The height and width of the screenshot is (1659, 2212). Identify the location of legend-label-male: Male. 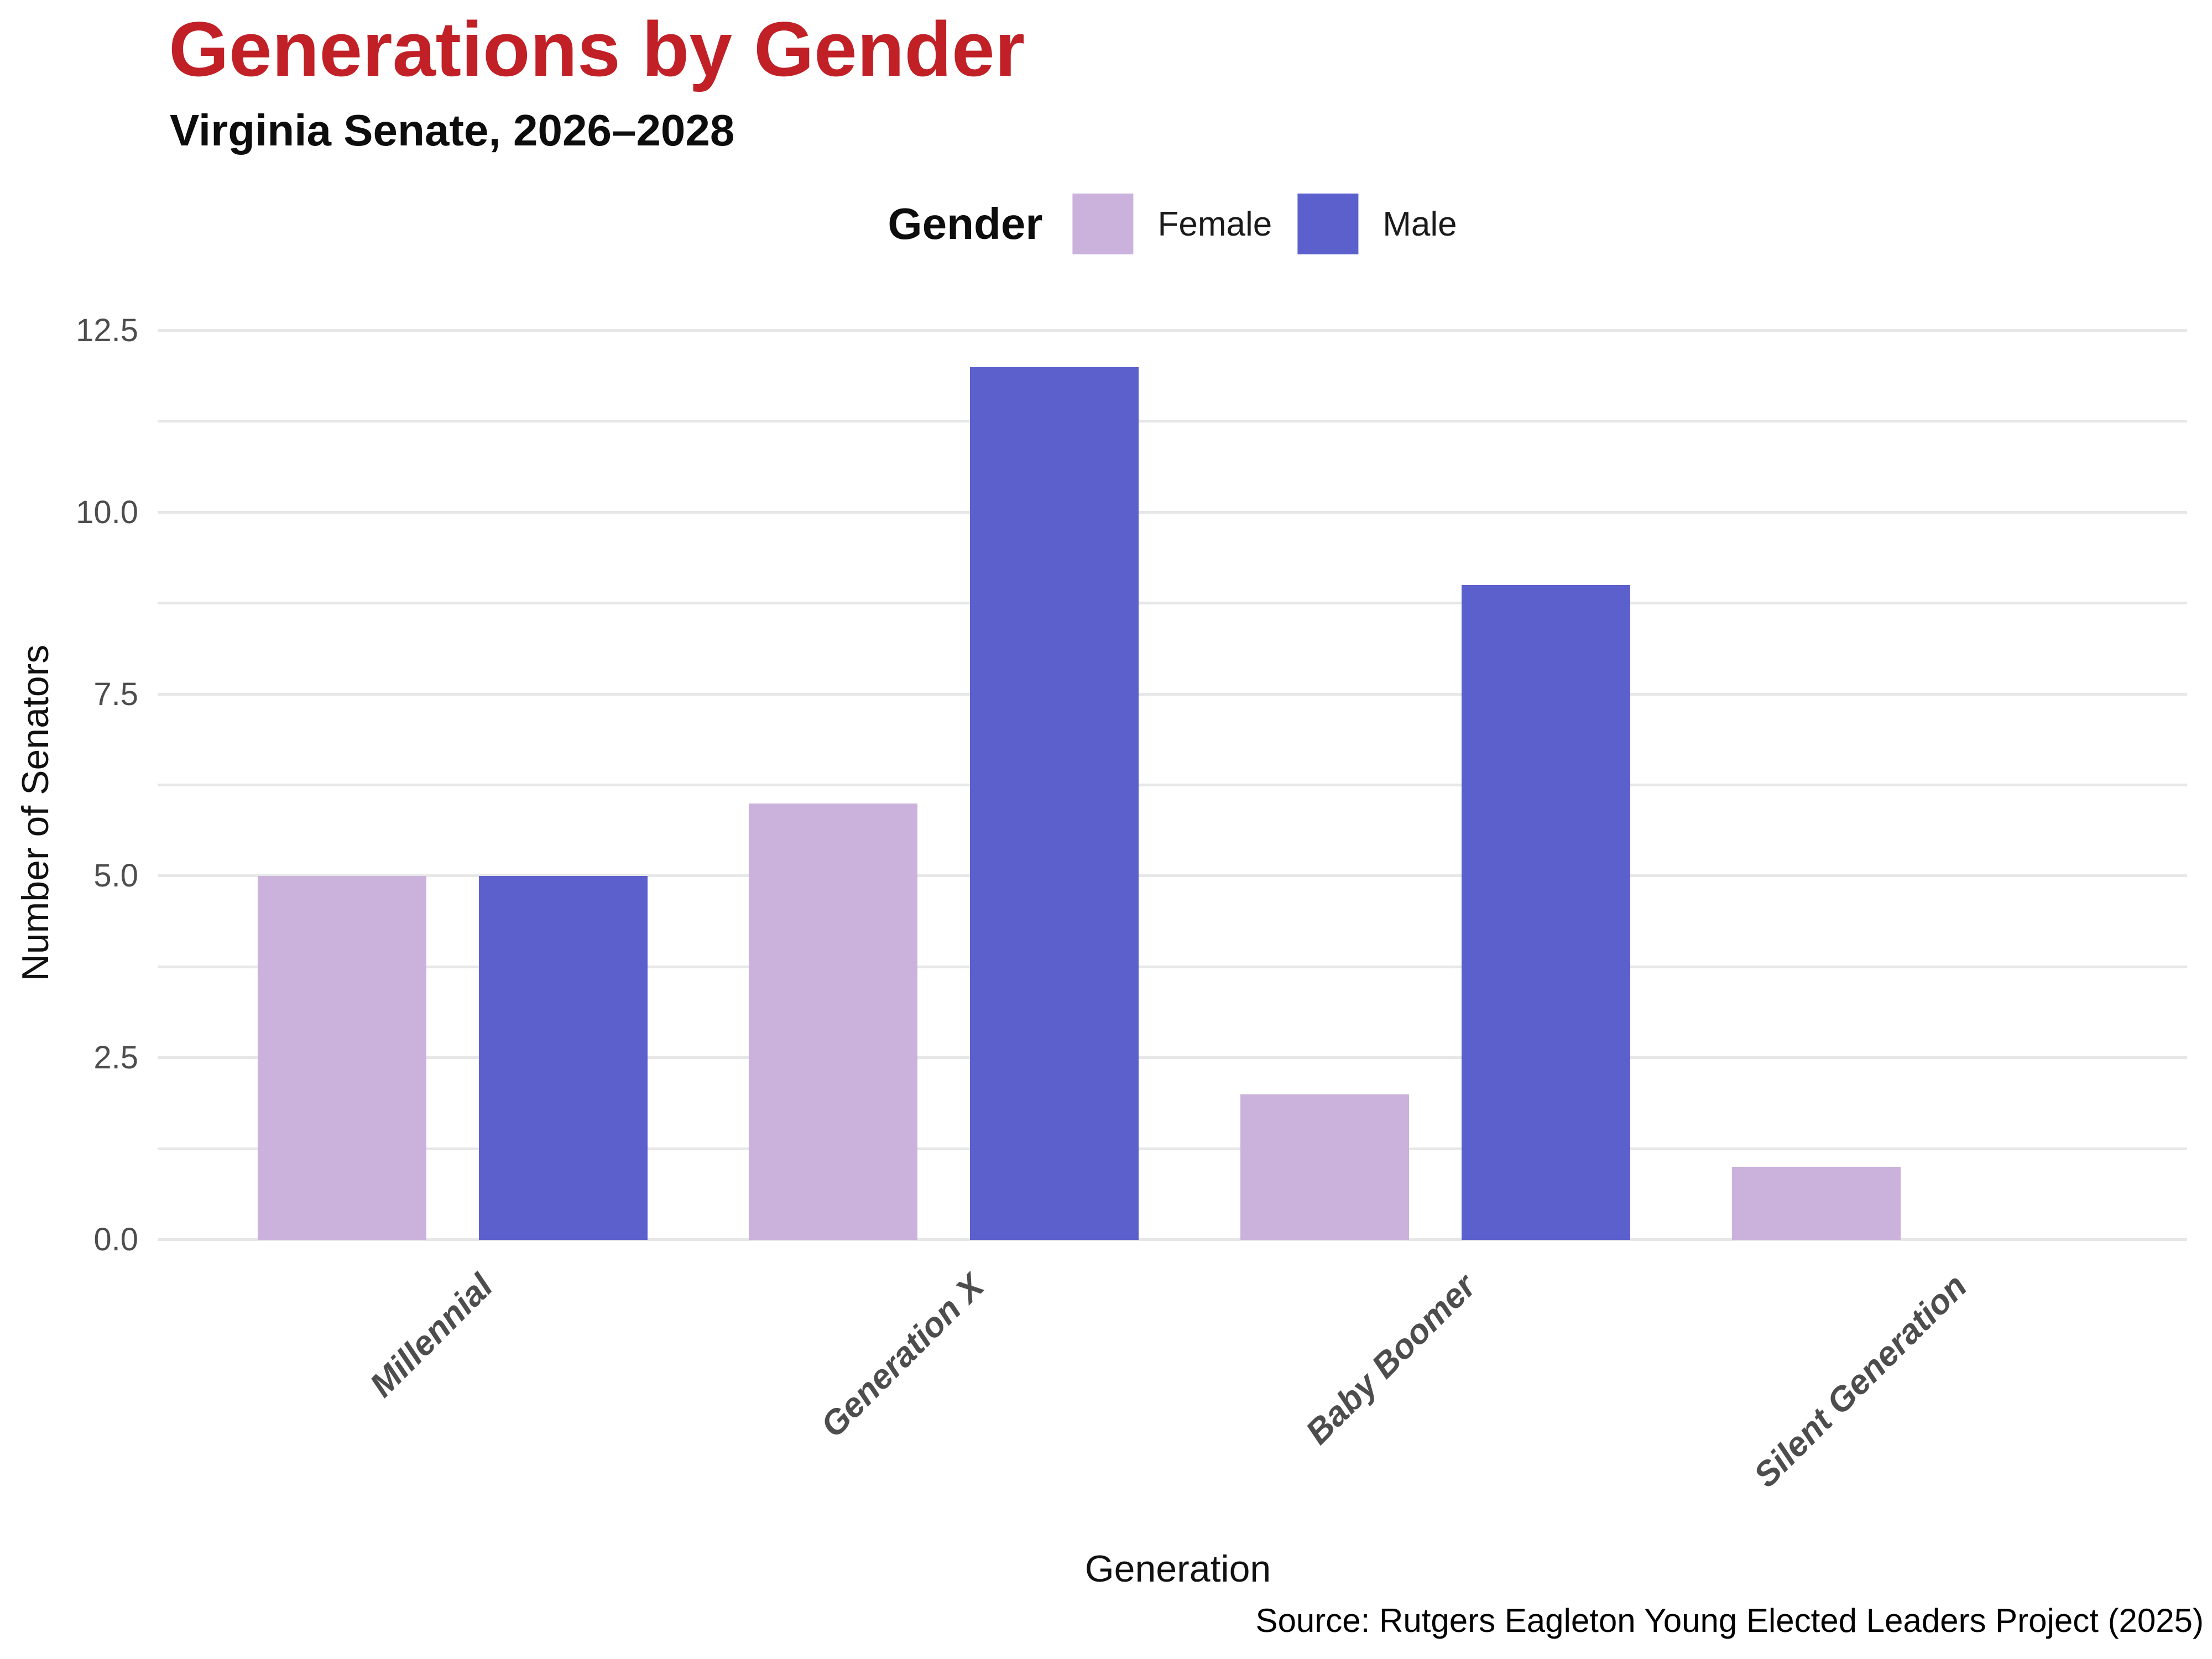
(1420, 224).